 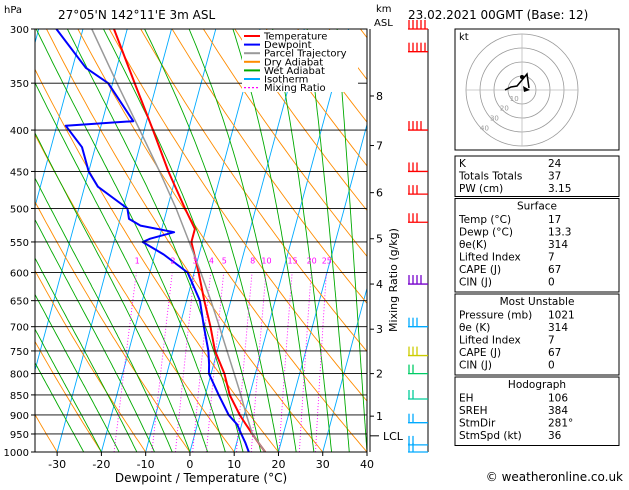 What do you see at coordinates (484, 220) in the screenshot?
I see `indices-row-label: Temp (°C)` at bounding box center [484, 220].